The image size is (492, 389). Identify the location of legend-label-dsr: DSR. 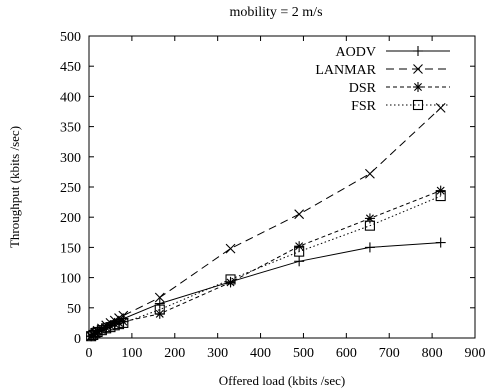
(363, 88).